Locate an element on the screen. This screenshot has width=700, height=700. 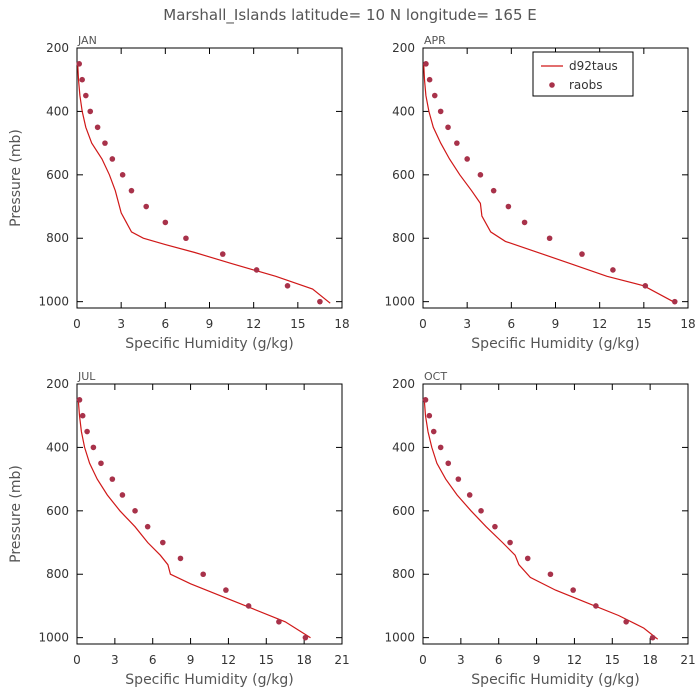
x-tick-label-oct: 18 is located at coordinates (650, 660).